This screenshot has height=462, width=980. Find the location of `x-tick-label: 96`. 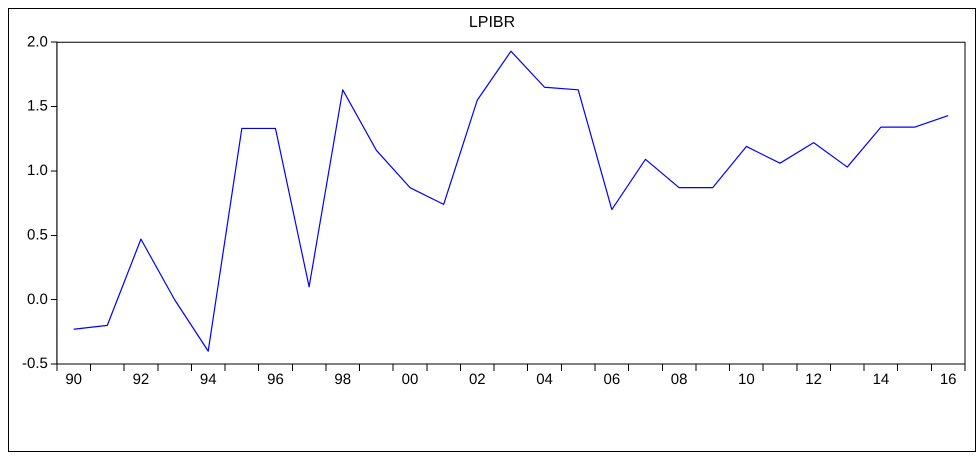

x-tick-label: 96 is located at coordinates (275, 379).